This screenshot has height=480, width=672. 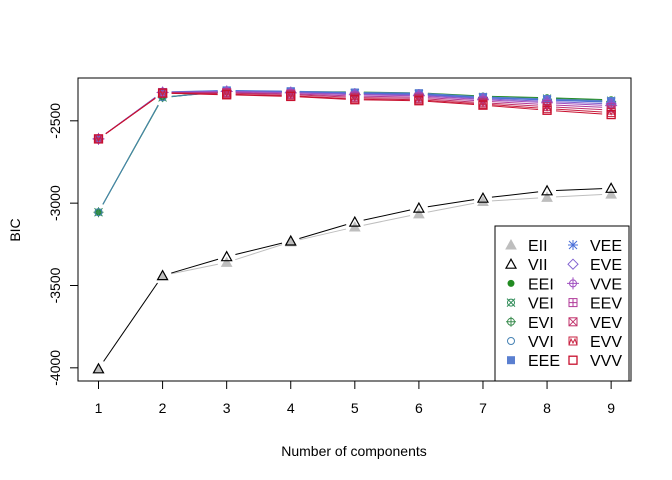 I want to click on legend-label: EEI, so click(x=541, y=284).